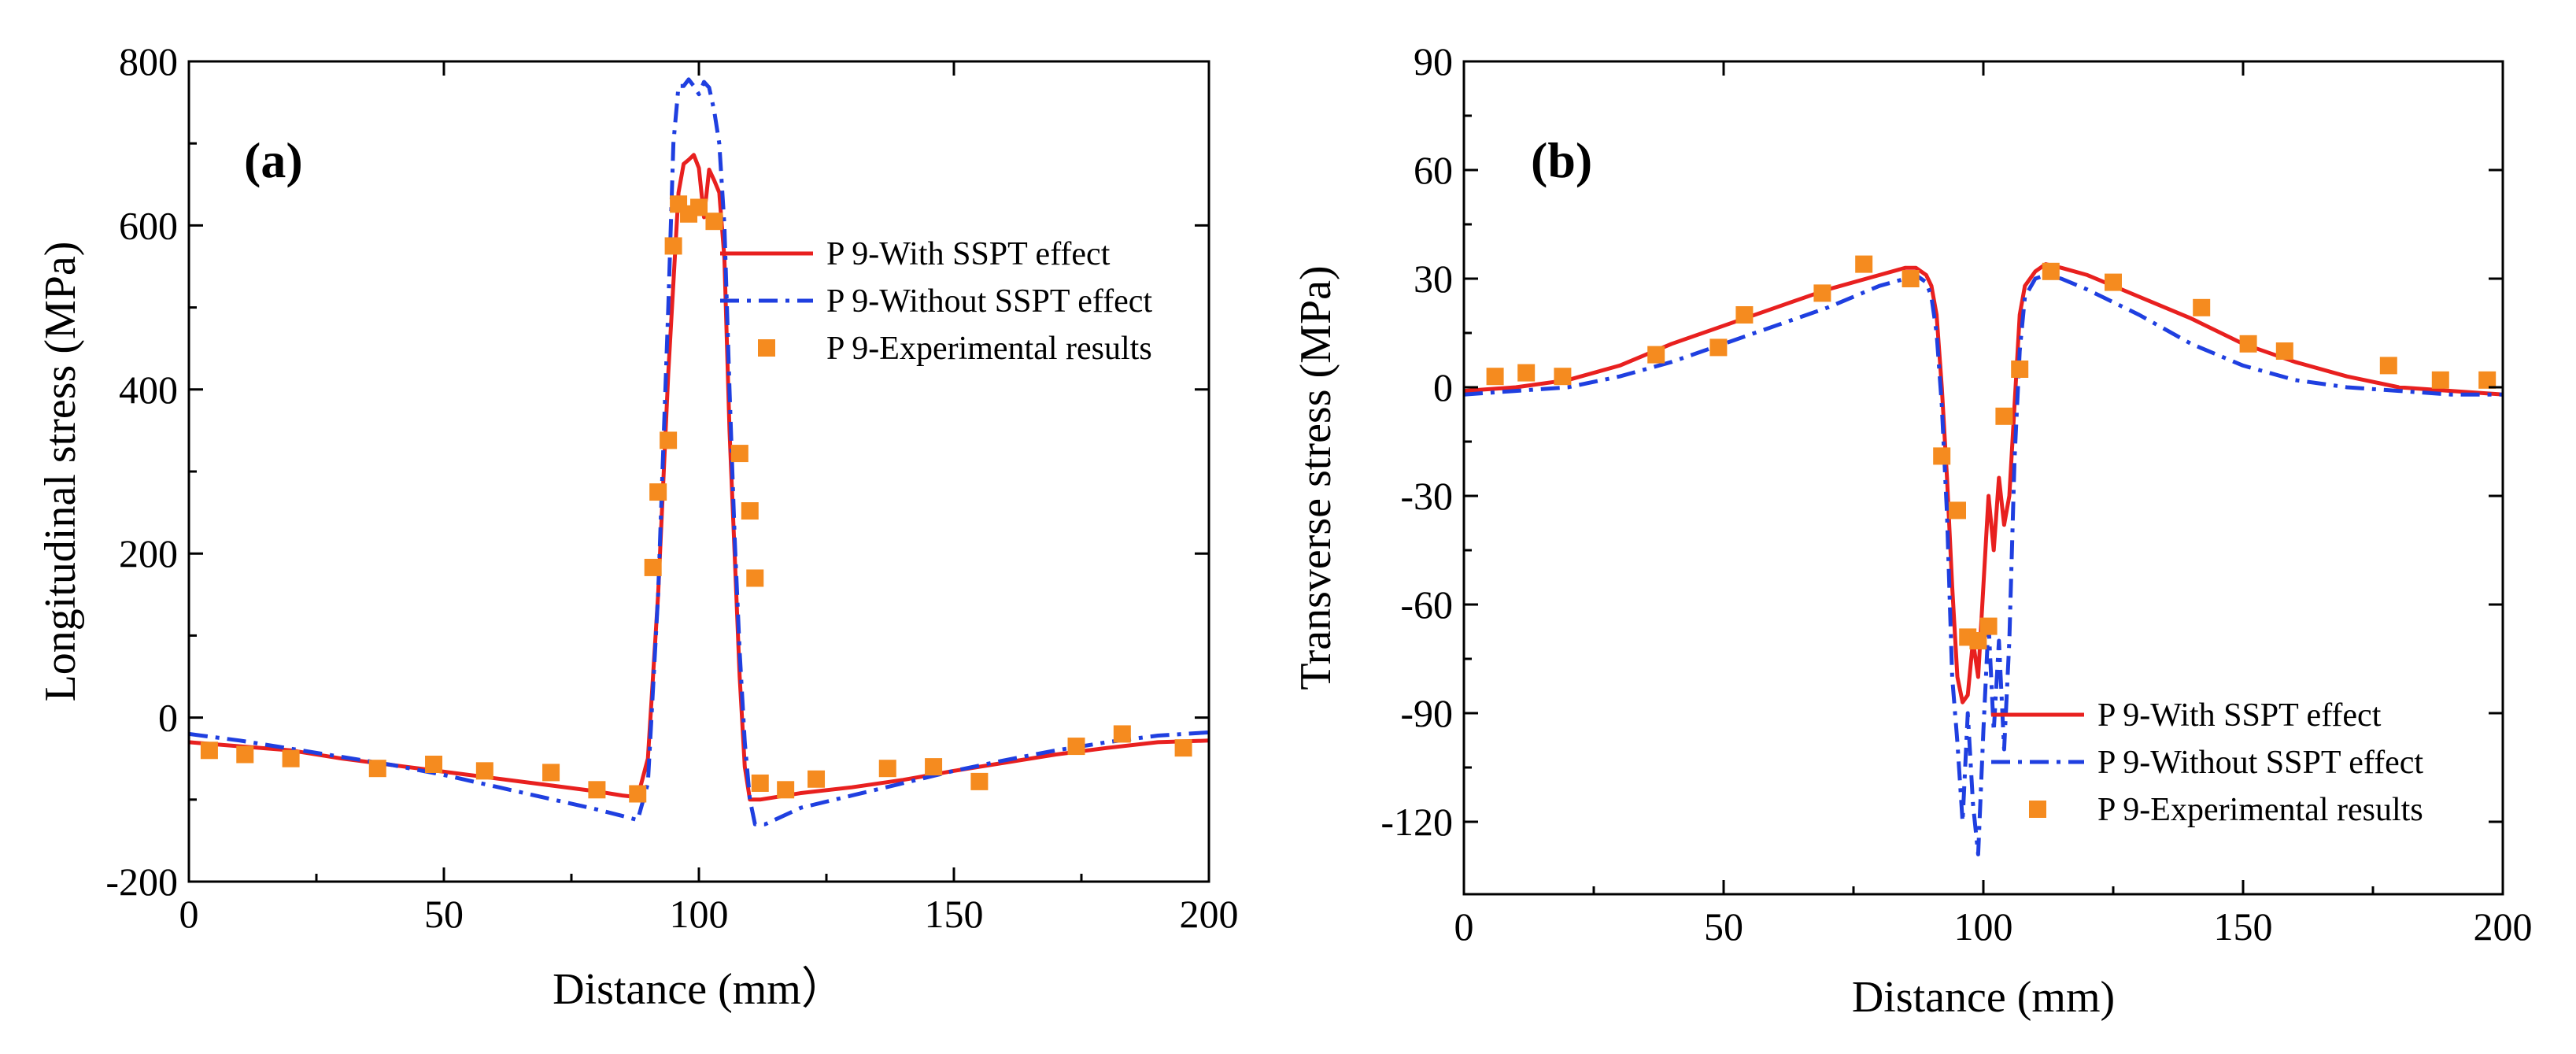  I want to click on y-tick-label: 800, so click(148, 61).